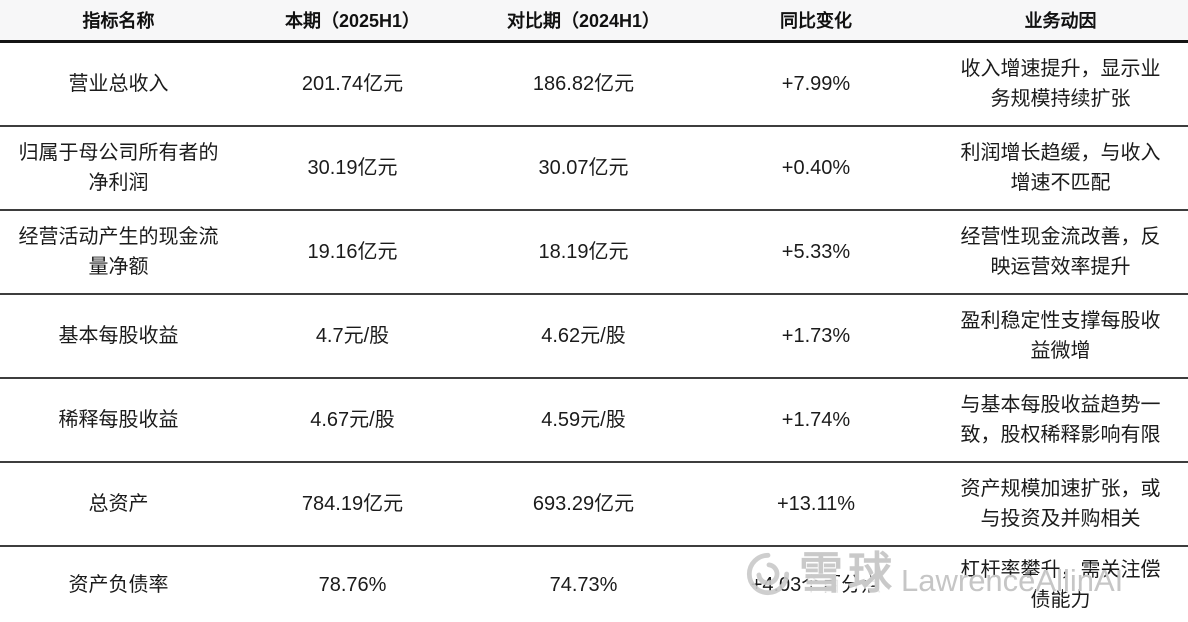 This screenshot has height=622, width=1188. What do you see at coordinates (816, 168) in the screenshot?
I see `cell-change: +0.40%` at bounding box center [816, 168].